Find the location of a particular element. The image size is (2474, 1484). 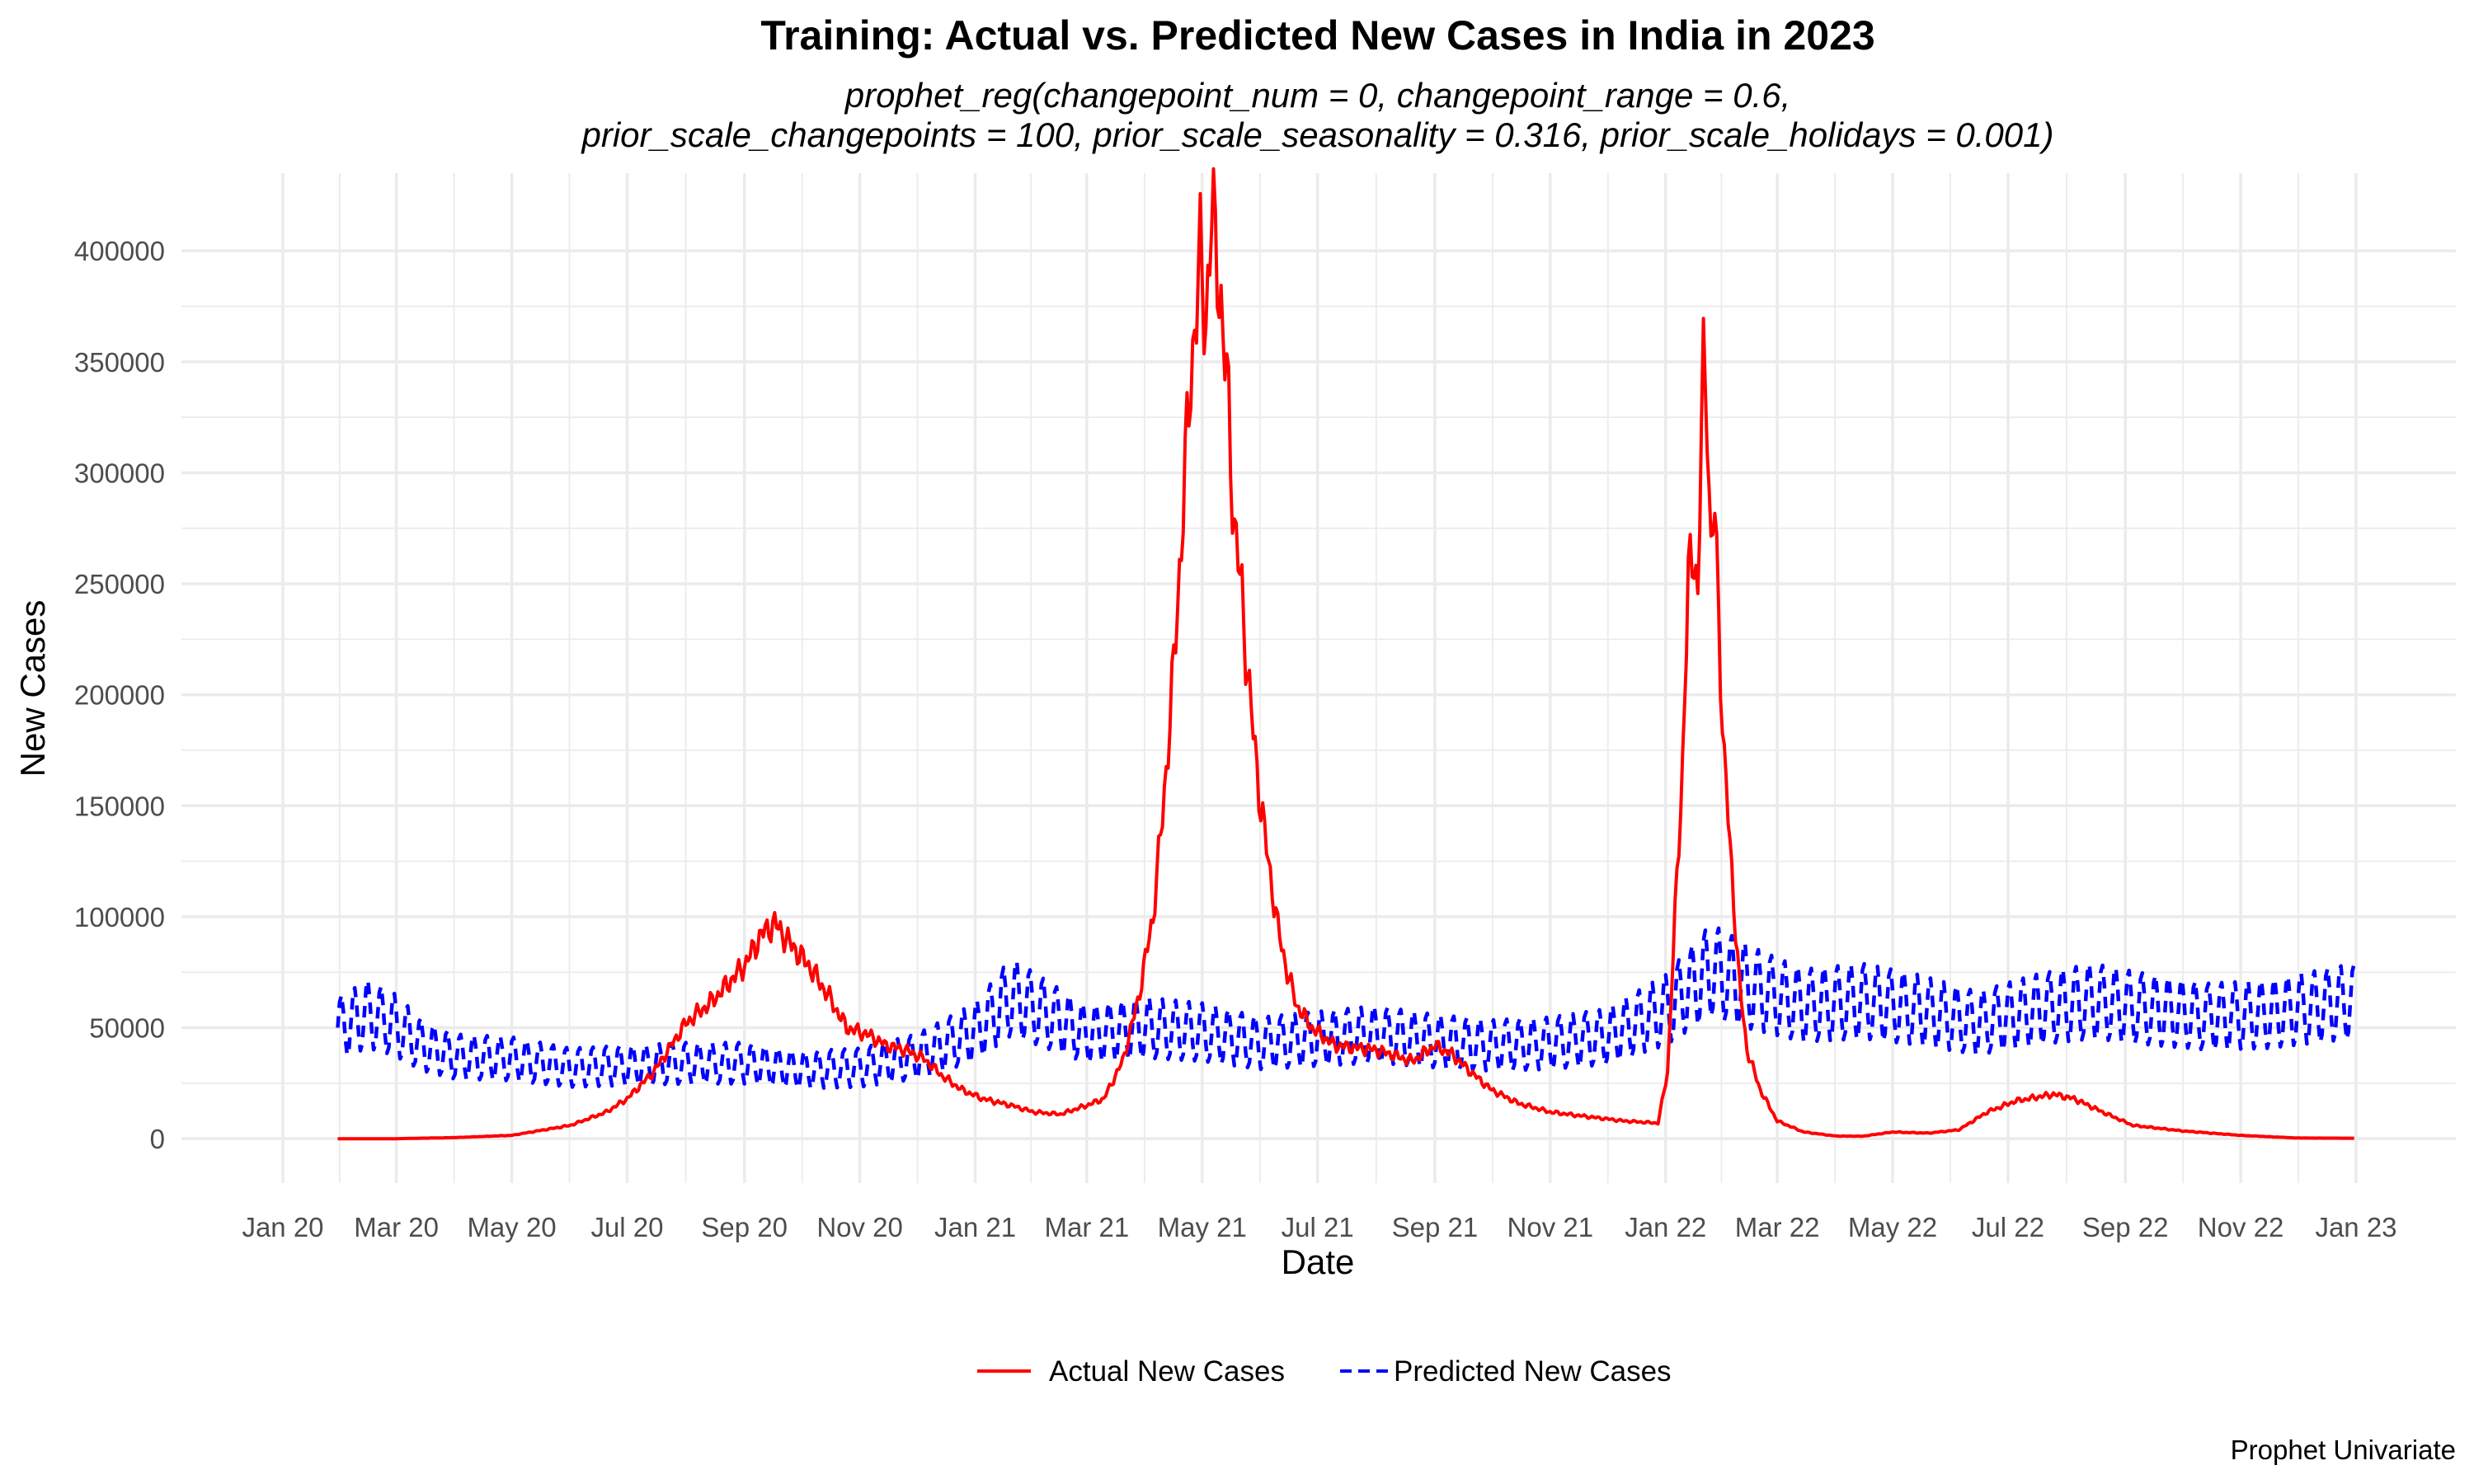

x-tick-label: Mar 21 is located at coordinates (1087, 1227).